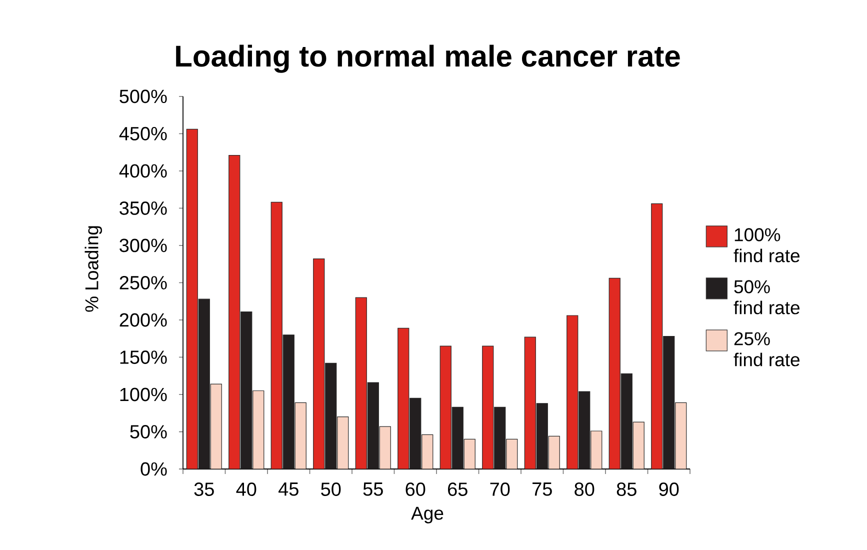  I want to click on x-tick-label: 40, so click(246, 489).